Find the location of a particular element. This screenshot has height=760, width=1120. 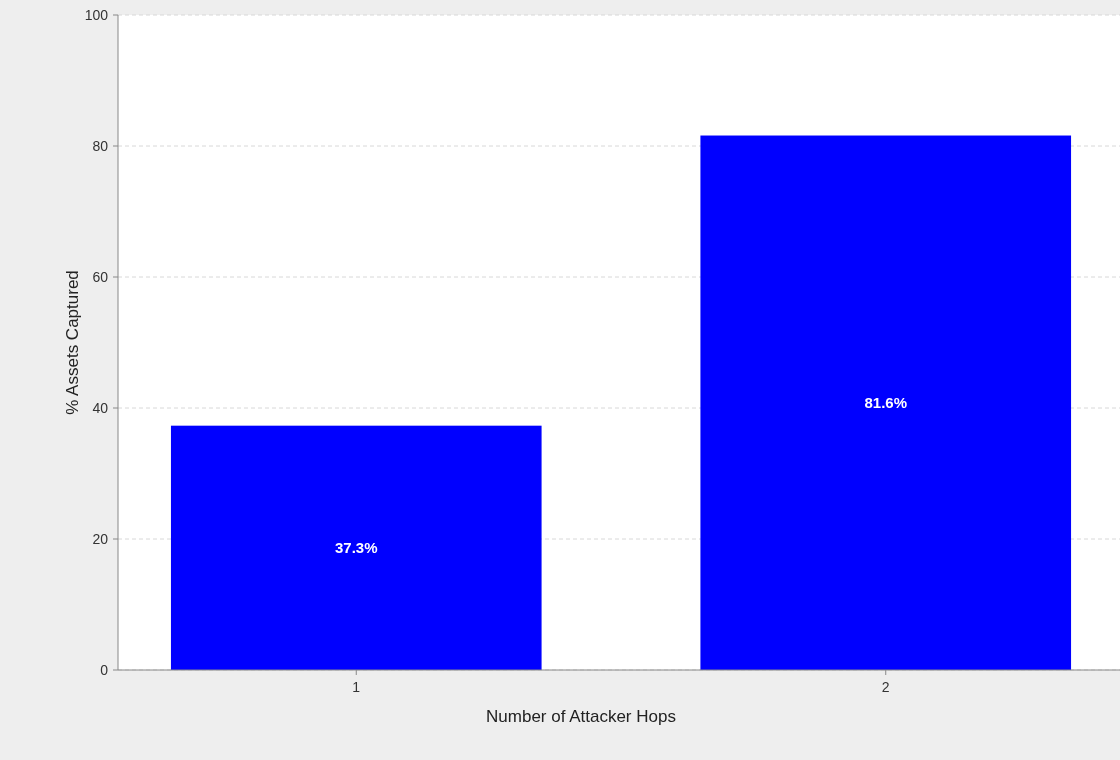

data-label: 37.3% is located at coordinates (356, 547).